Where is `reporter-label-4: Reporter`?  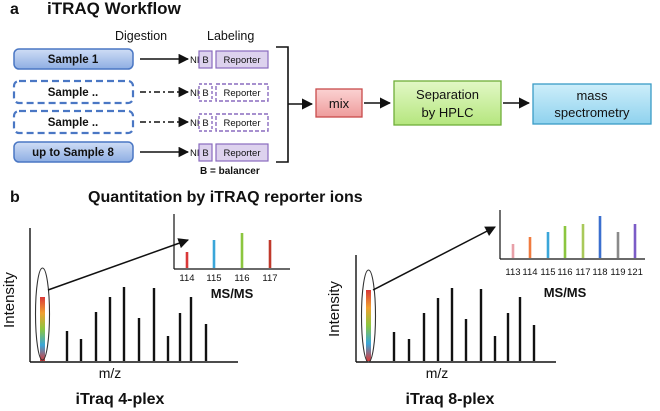 reporter-label-4: Reporter is located at coordinates (242, 153).